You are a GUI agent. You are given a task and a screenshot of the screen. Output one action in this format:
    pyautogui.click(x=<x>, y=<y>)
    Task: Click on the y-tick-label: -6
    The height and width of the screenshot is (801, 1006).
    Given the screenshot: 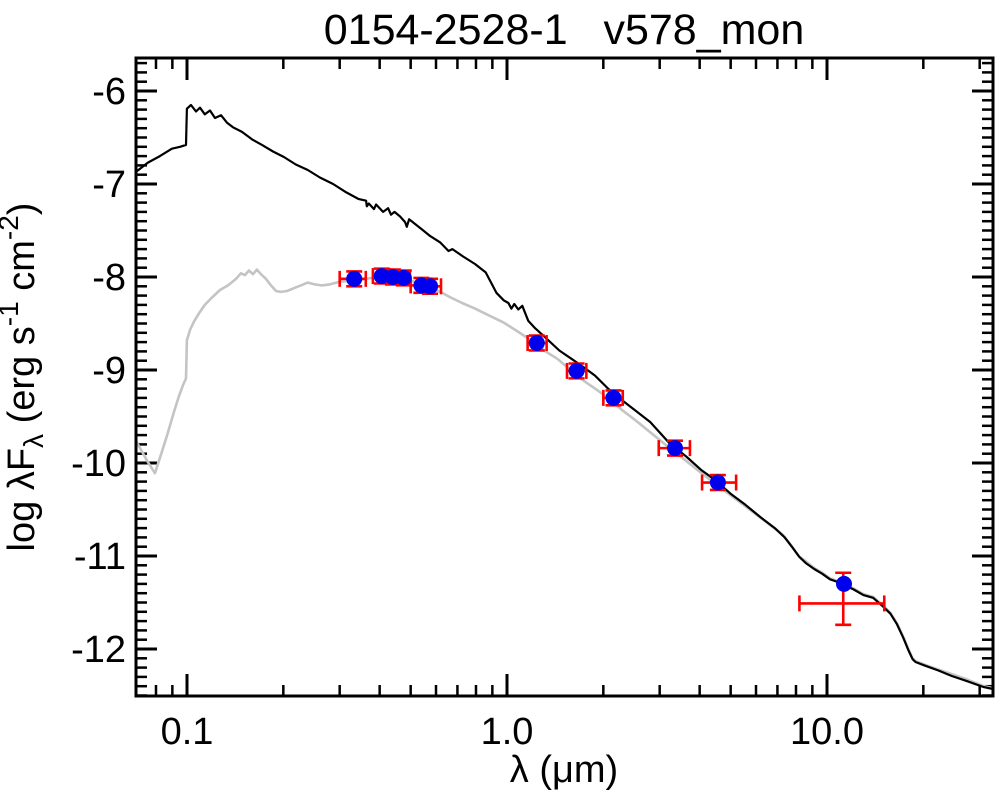 What is the action you would take?
    pyautogui.click(x=109, y=92)
    